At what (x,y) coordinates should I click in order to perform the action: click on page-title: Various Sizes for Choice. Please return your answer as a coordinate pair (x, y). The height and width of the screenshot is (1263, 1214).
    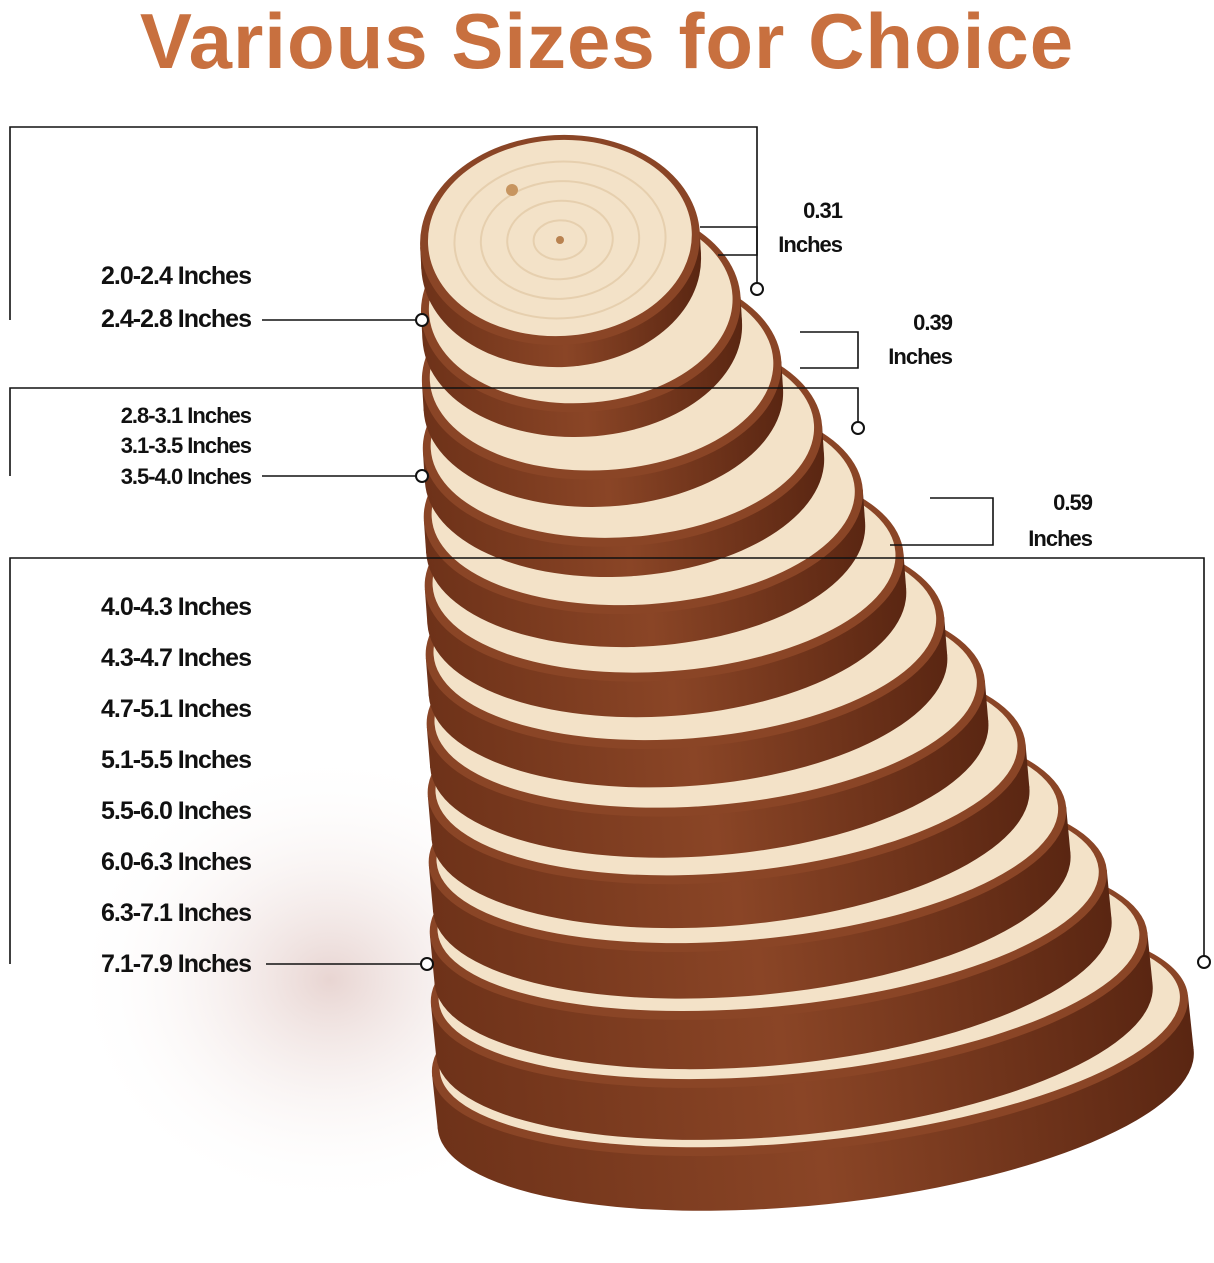
    Looking at the image, I should click on (607, 42).